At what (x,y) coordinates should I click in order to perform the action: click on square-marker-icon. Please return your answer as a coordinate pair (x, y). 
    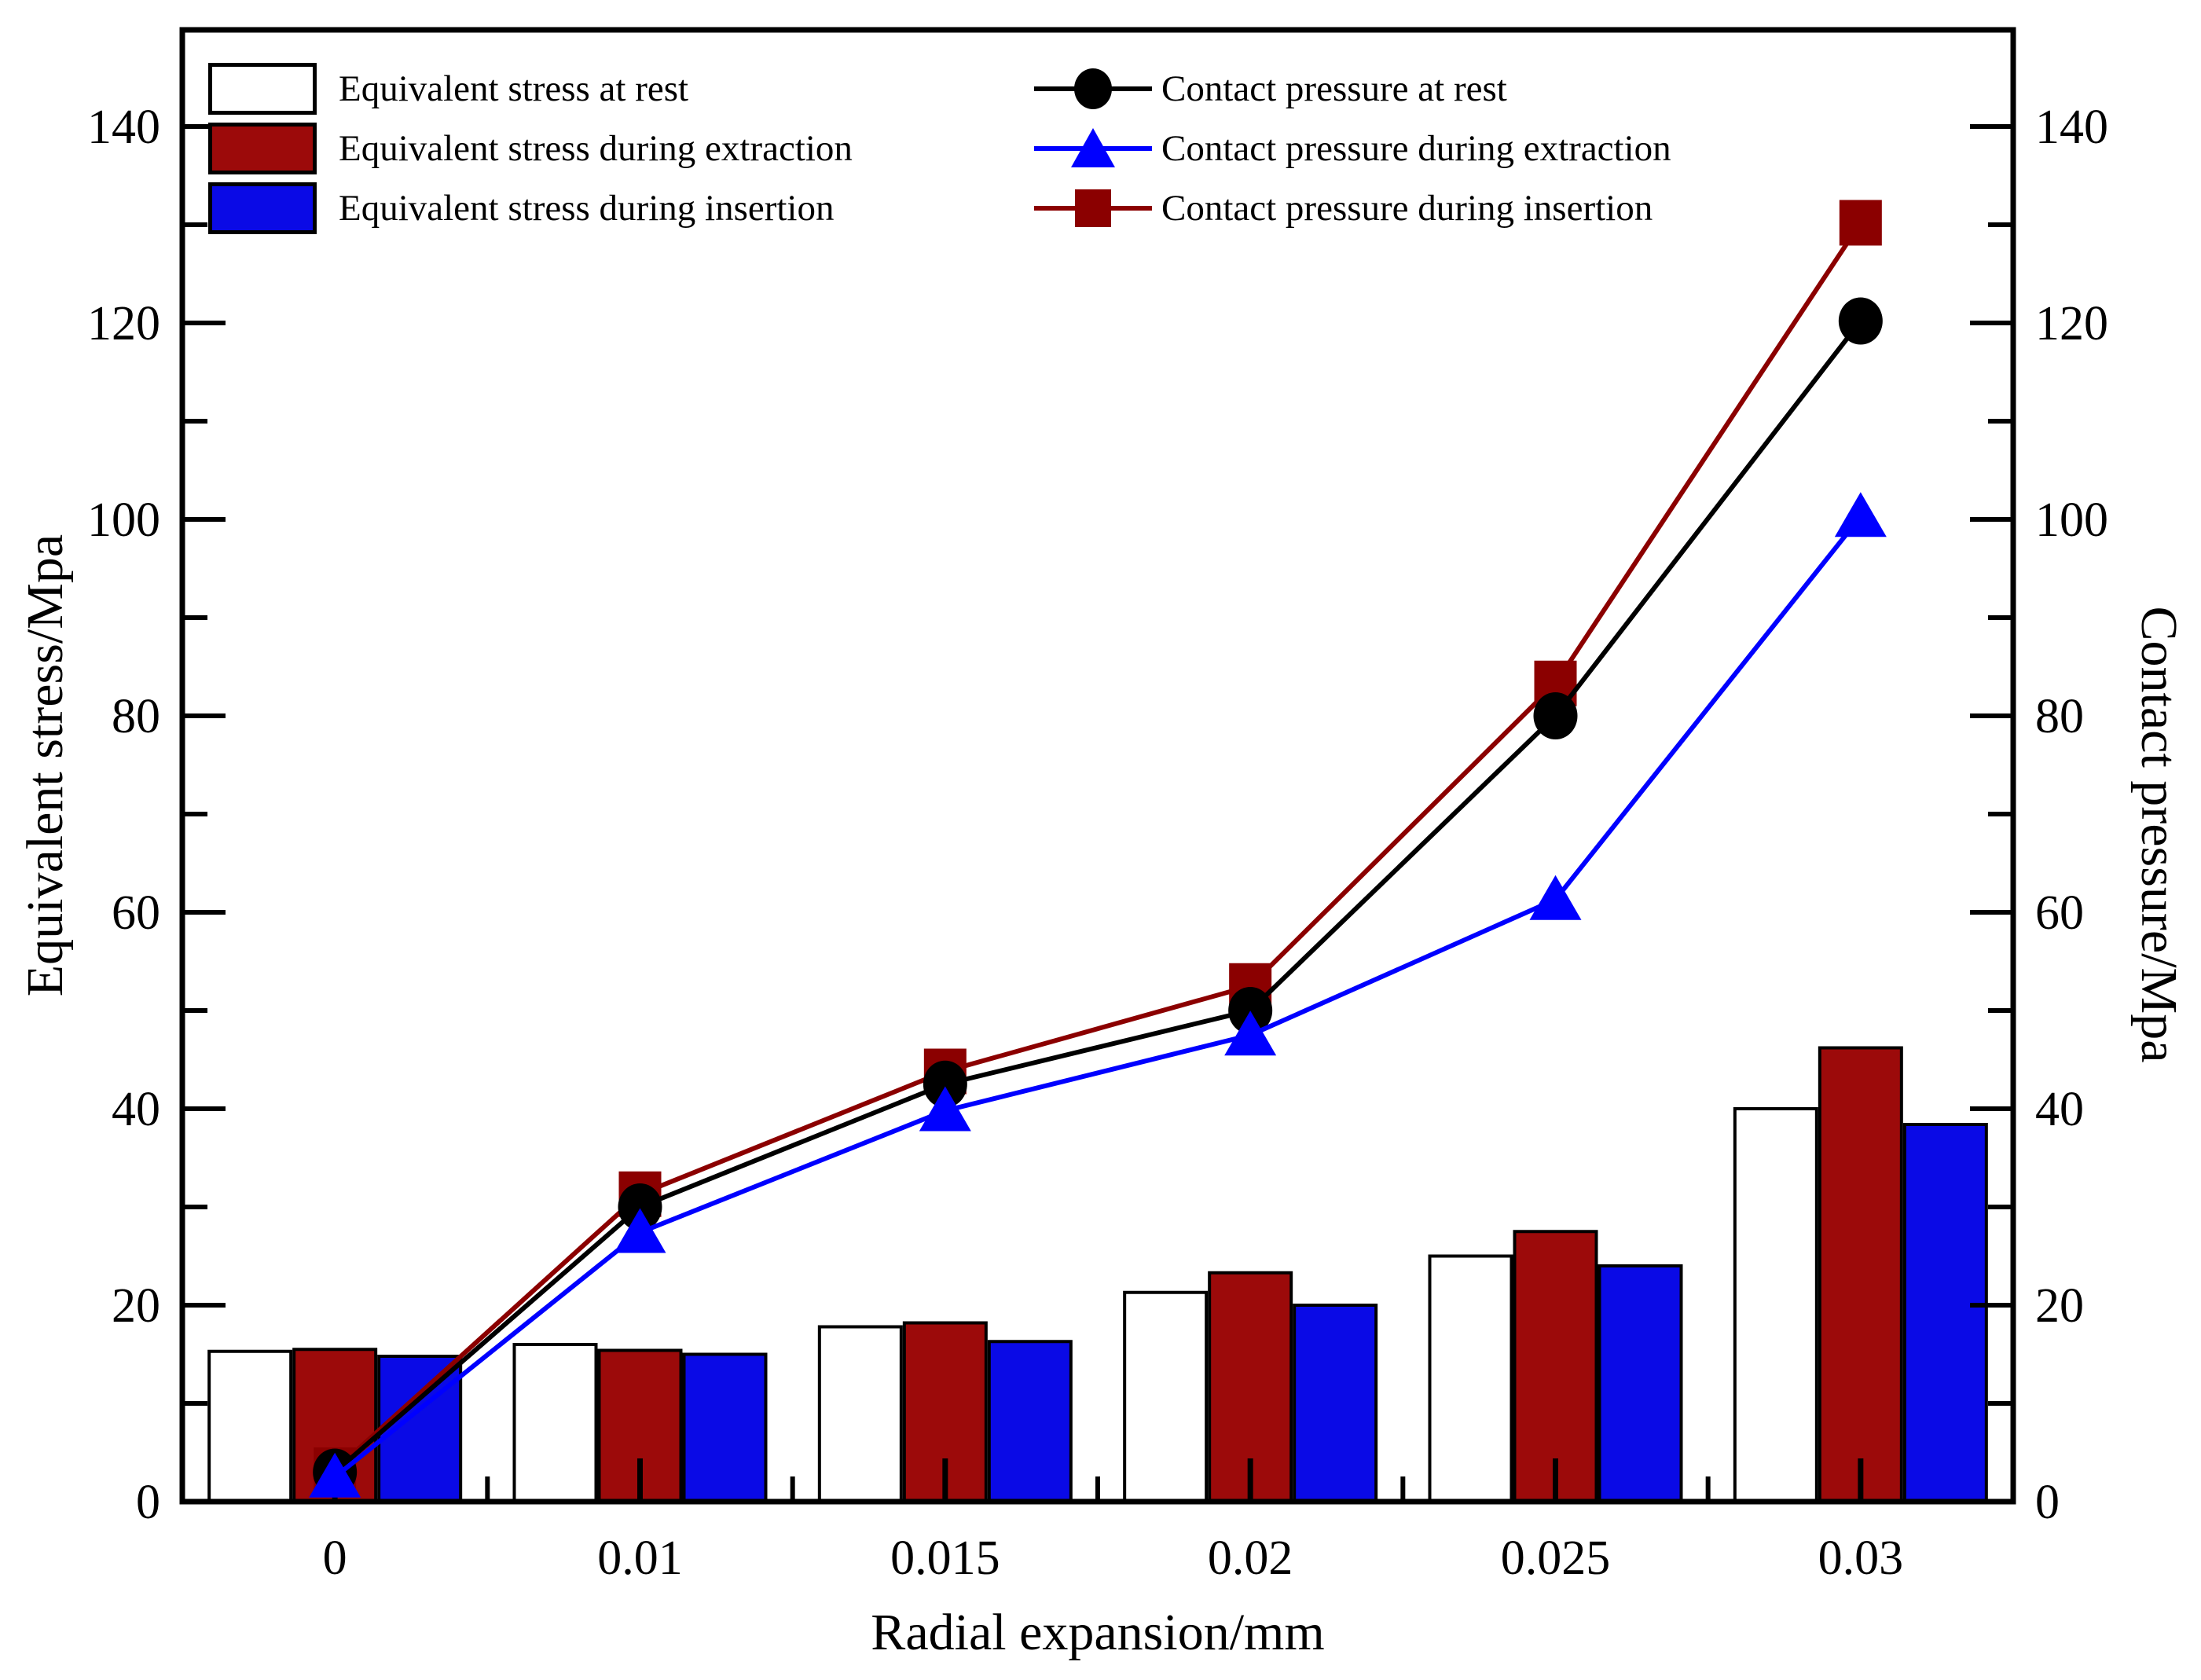
    Looking at the image, I should click on (1861, 223).